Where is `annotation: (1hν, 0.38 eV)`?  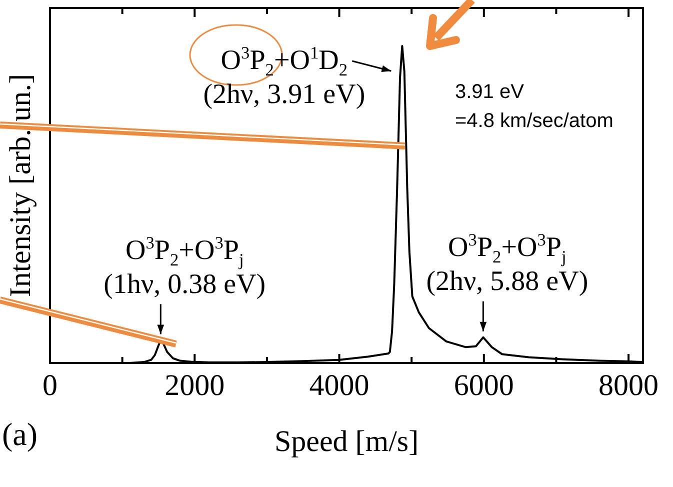
annotation: (1hν, 0.38 eV) is located at coordinates (185, 285).